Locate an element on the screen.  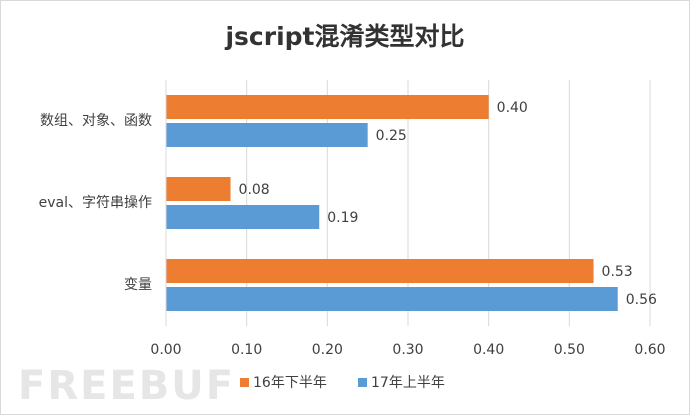
data-label: 0.56 is located at coordinates (641, 300).